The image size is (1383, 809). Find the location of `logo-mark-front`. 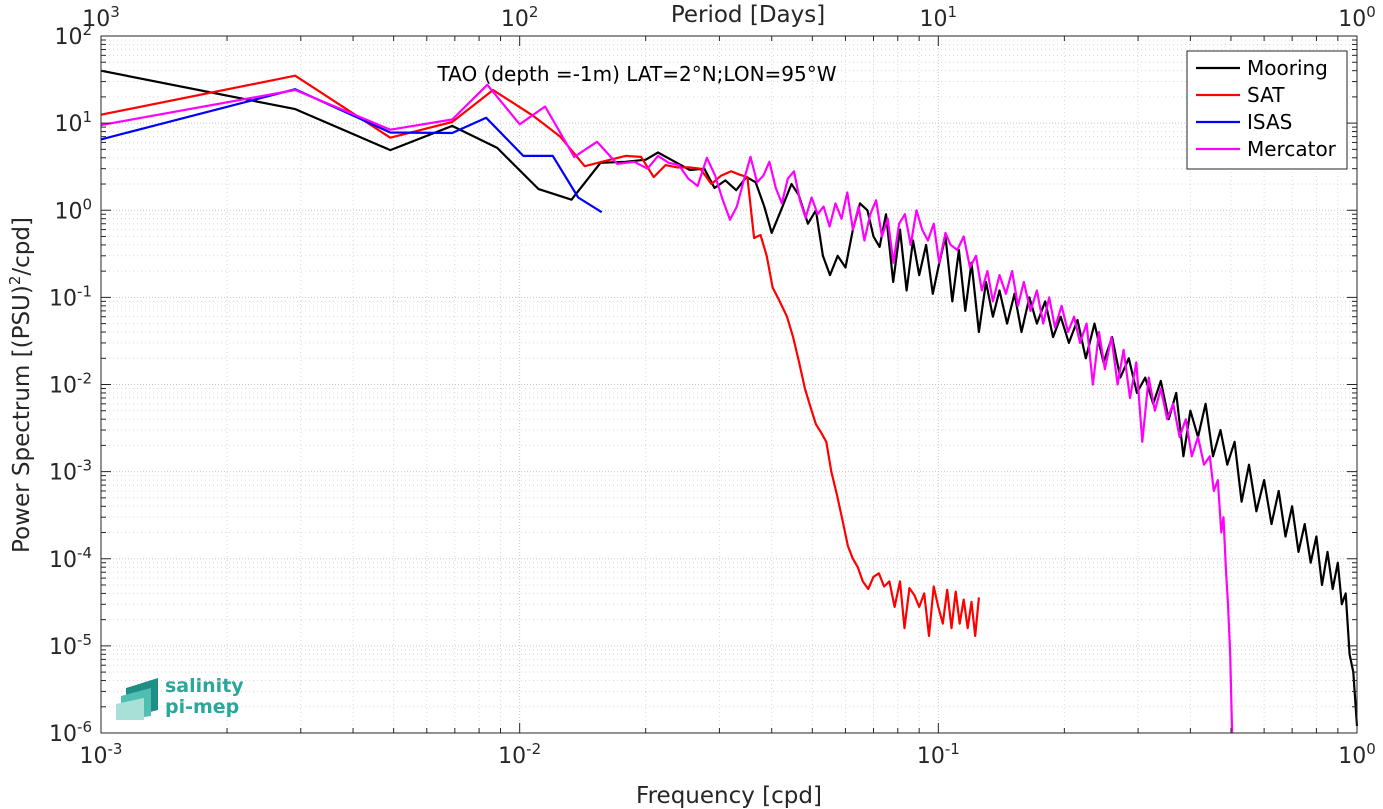

logo-mark-front is located at coordinates (130, 709).